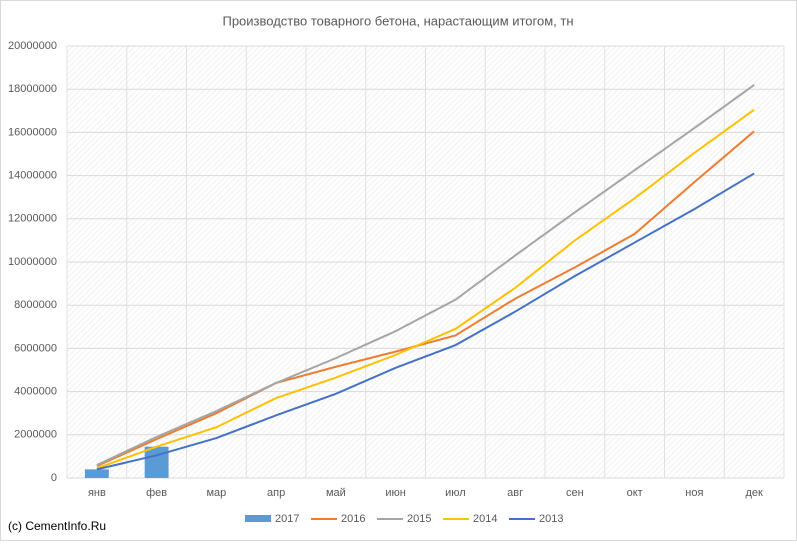  What do you see at coordinates (287, 519) in the screenshot?
I see `legend-label: 2017` at bounding box center [287, 519].